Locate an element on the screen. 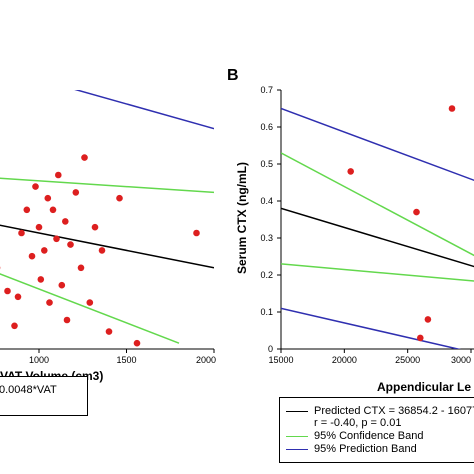 Image resolution: width=474 pixels, height=474 pixels. legend-text-regression: Predicted CTX = 36854.2 - 16077.1 is located at coordinates (394, 411).